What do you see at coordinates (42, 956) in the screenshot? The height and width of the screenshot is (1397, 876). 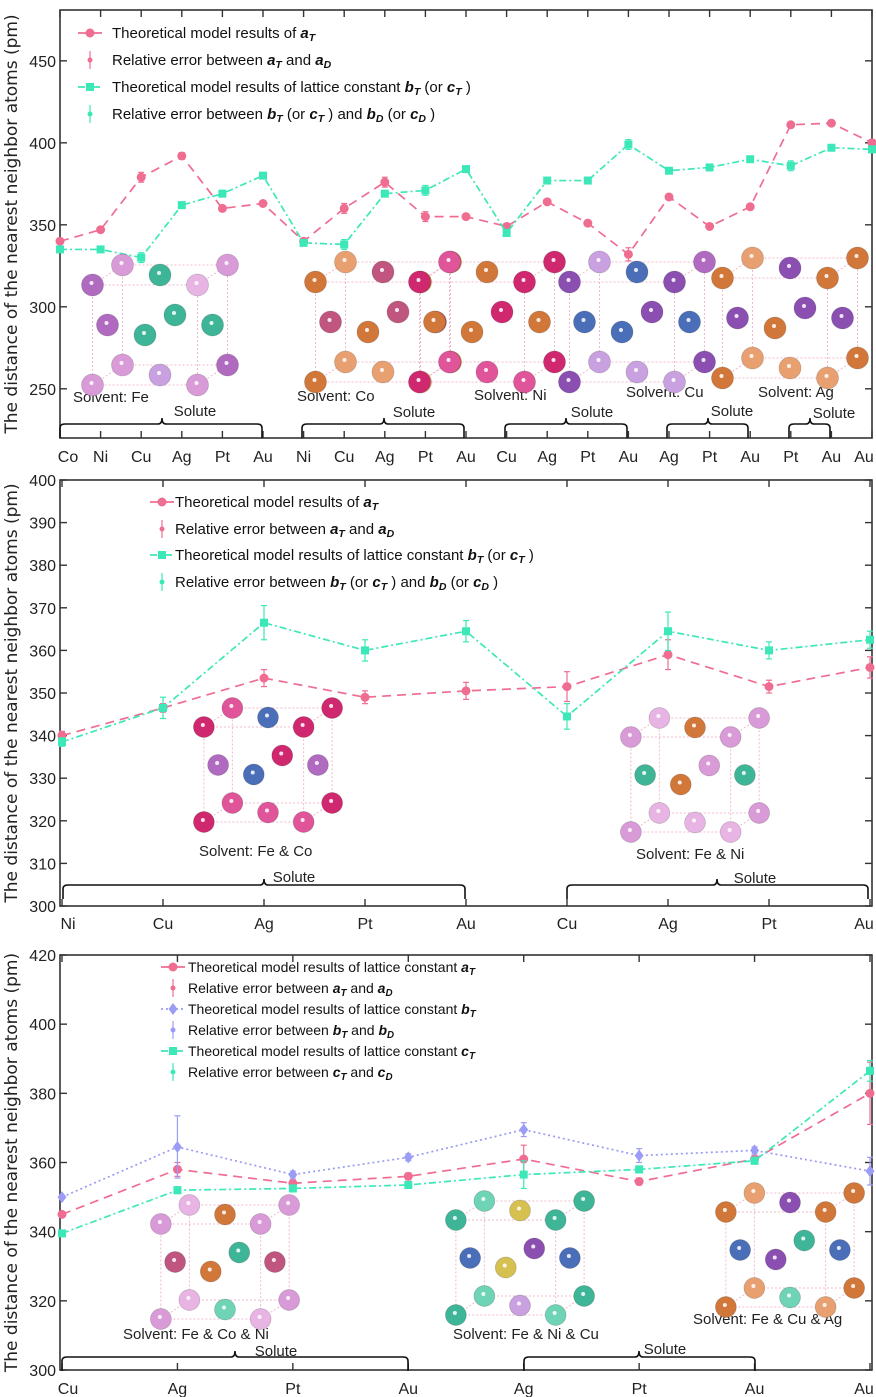 I see `y-tick-label: 420` at bounding box center [42, 956].